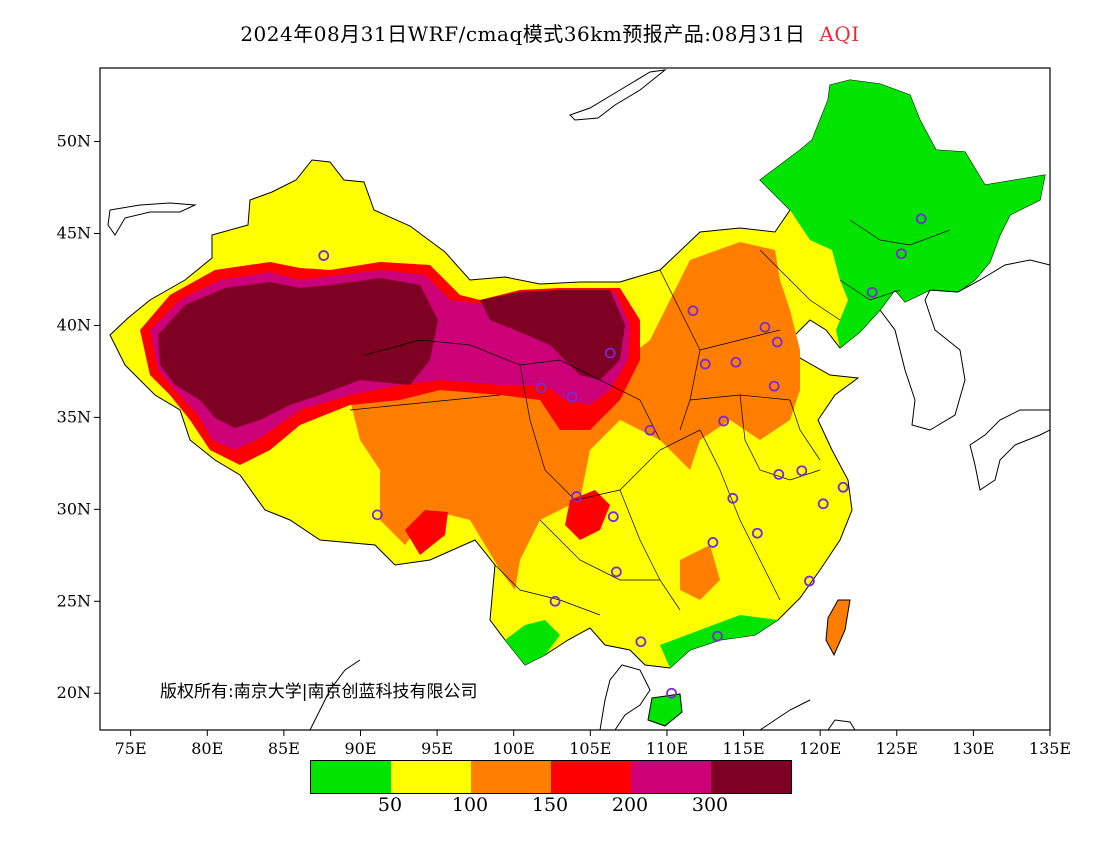 Image resolution: width=1100 pixels, height=850 pixels. What do you see at coordinates (131, 748) in the screenshot?
I see `lon-tick-label: 75E` at bounding box center [131, 748].